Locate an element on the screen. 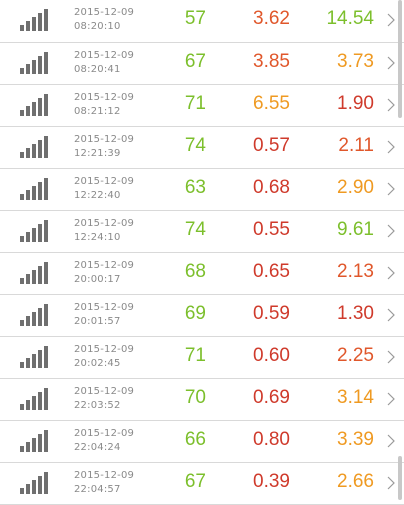 The width and height of the screenshot is (404, 505). item-value-3: 2.90 is located at coordinates (355, 187).